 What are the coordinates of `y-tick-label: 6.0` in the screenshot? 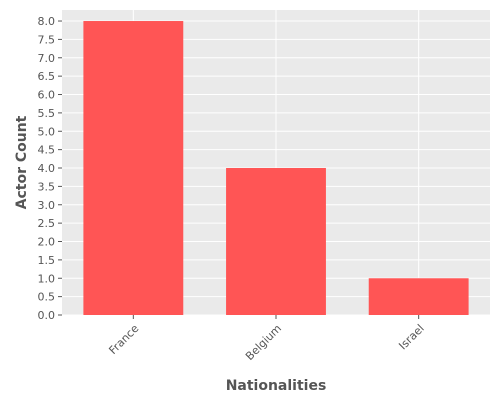 It's located at (47, 95).